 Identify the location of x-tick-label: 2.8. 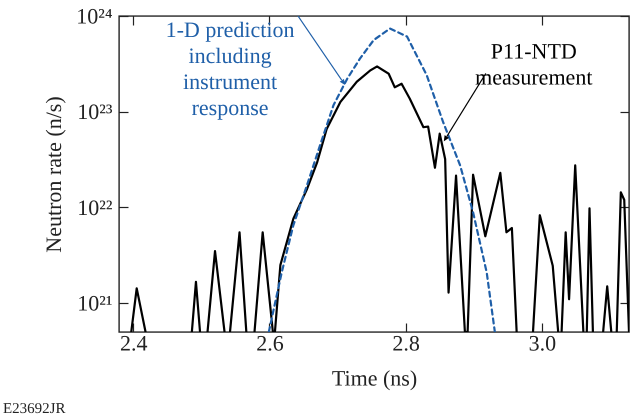
(406, 343).